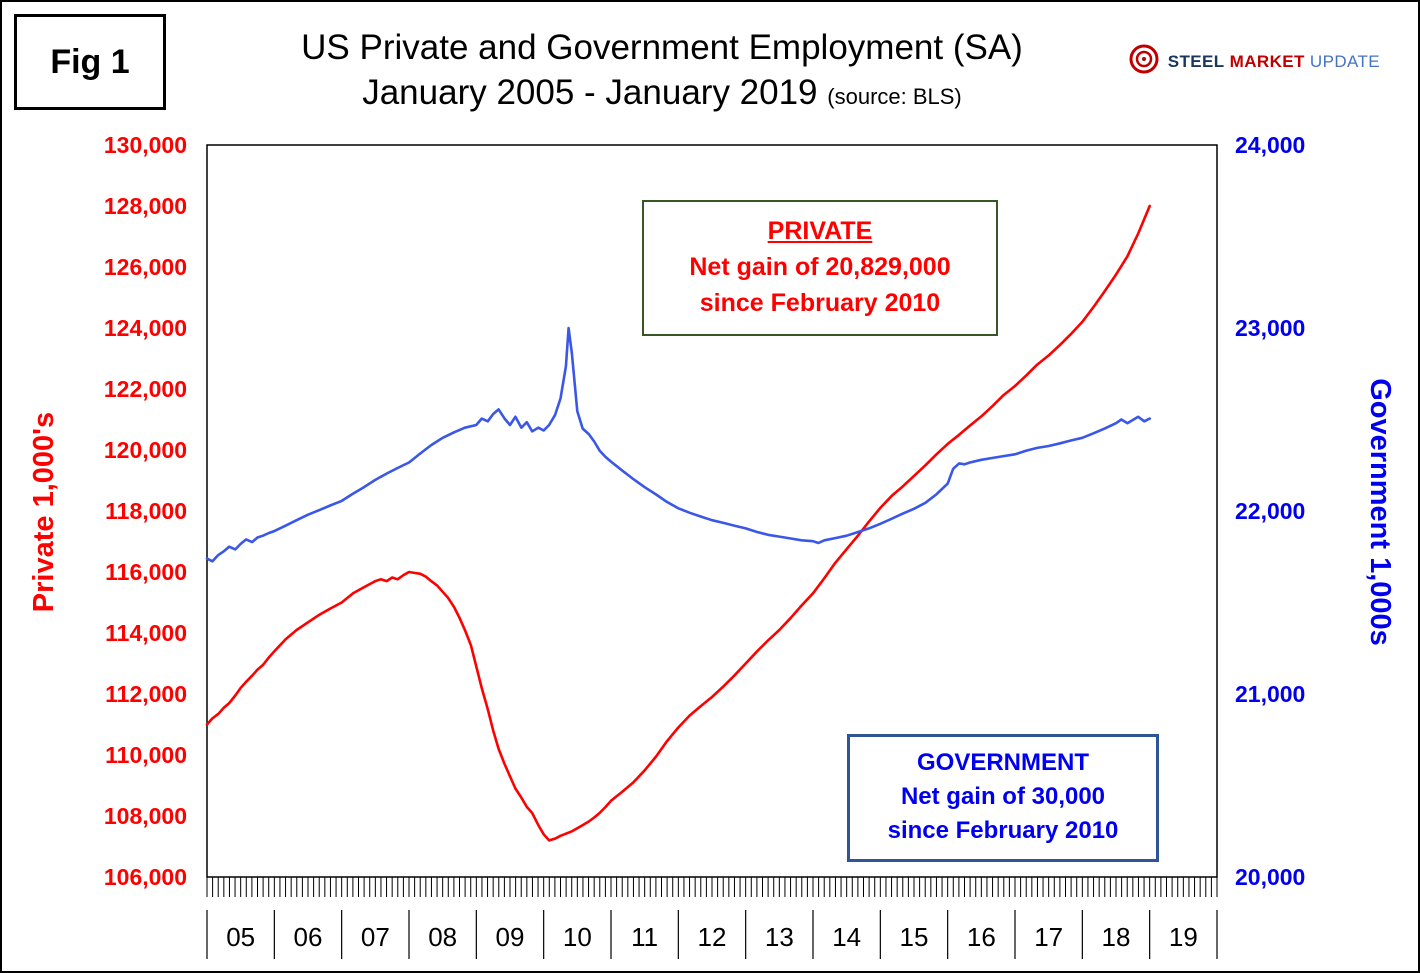  What do you see at coordinates (1270, 145) in the screenshot?
I see `right-axis-tick-label: 24,000` at bounding box center [1270, 145].